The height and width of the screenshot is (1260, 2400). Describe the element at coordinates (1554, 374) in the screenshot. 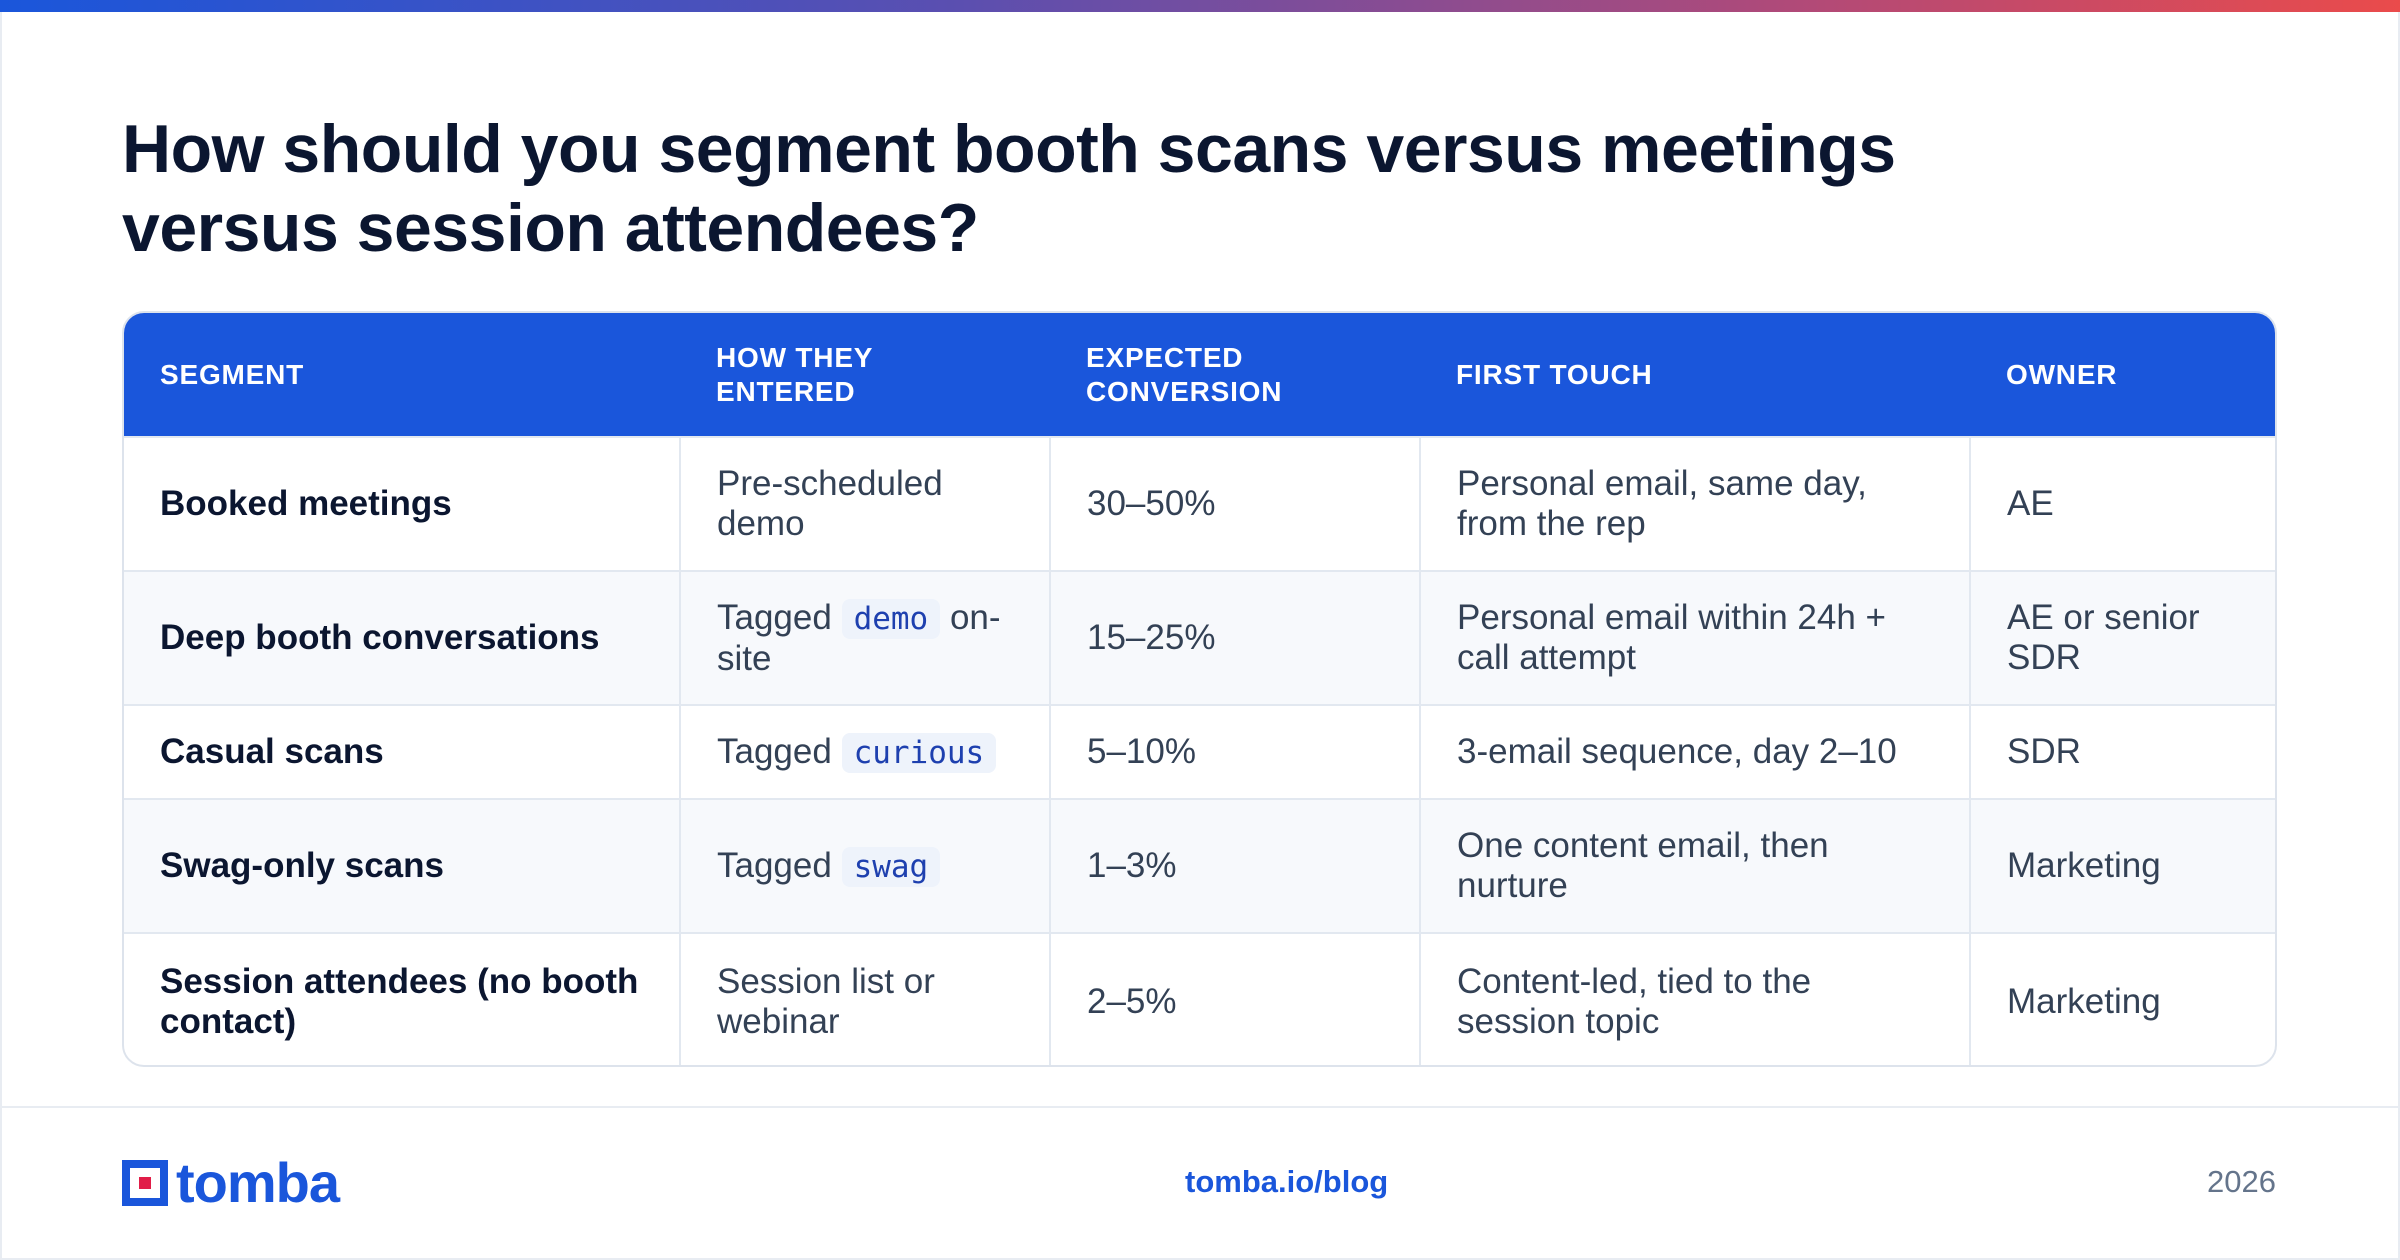

I see `header-first-touch: FIRST TOUCH` at that location.